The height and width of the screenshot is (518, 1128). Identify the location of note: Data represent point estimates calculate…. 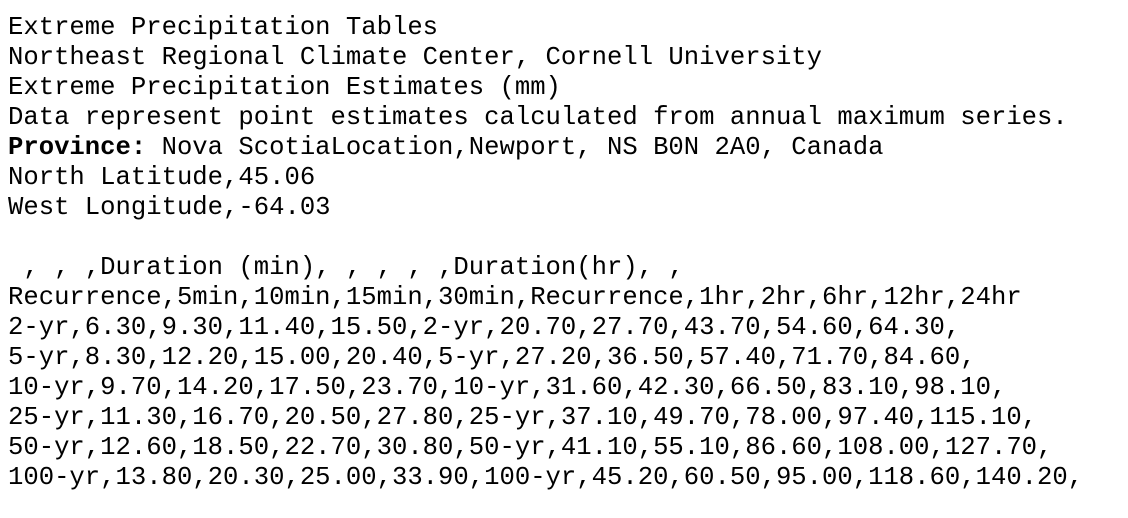
(538, 117).